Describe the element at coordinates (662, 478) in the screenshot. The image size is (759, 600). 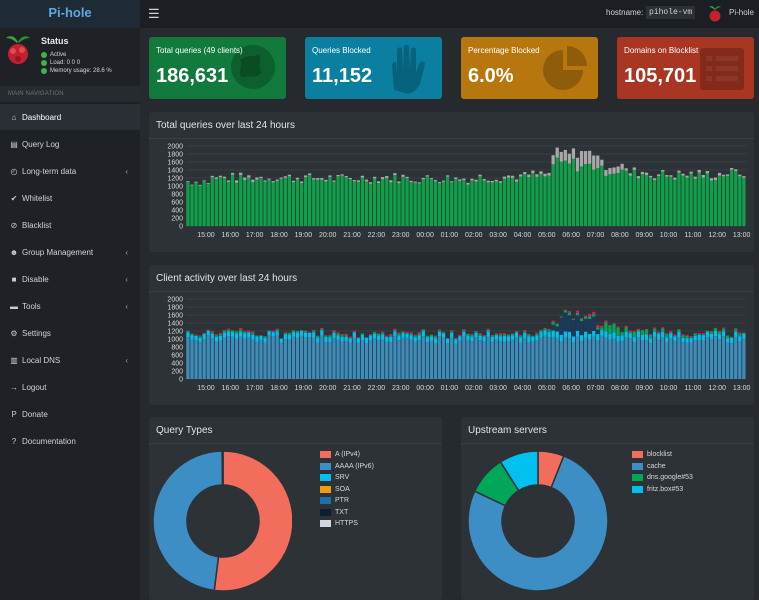
I see `legend-item-dns-google-53: dns.google#53` at that location.